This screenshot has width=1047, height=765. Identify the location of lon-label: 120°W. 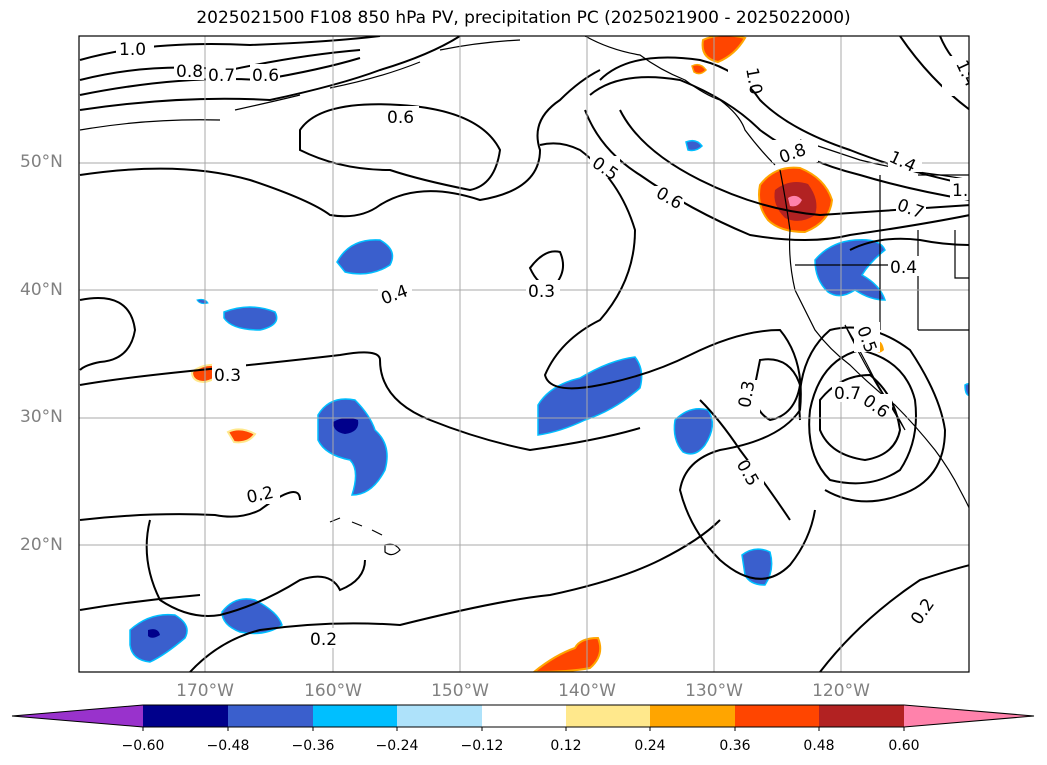
(841, 691).